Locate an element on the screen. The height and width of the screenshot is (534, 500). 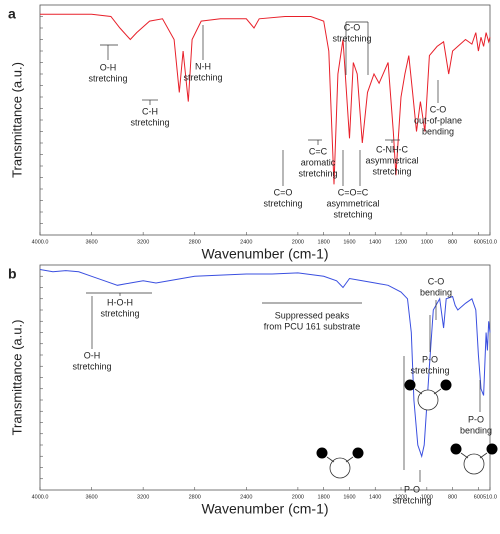
annotation: C-H is located at coordinates (150, 111).